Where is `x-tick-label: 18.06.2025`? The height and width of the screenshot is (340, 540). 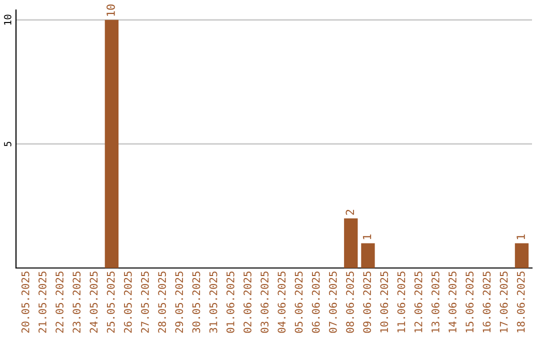
x-tick-label: 18.06.2025 is located at coordinates (520, 302).